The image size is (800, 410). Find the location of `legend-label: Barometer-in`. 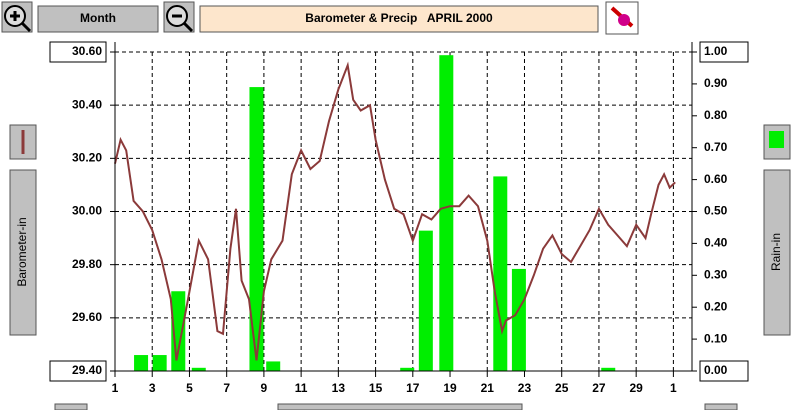

legend-label: Barometer-in is located at coordinates (22, 251).